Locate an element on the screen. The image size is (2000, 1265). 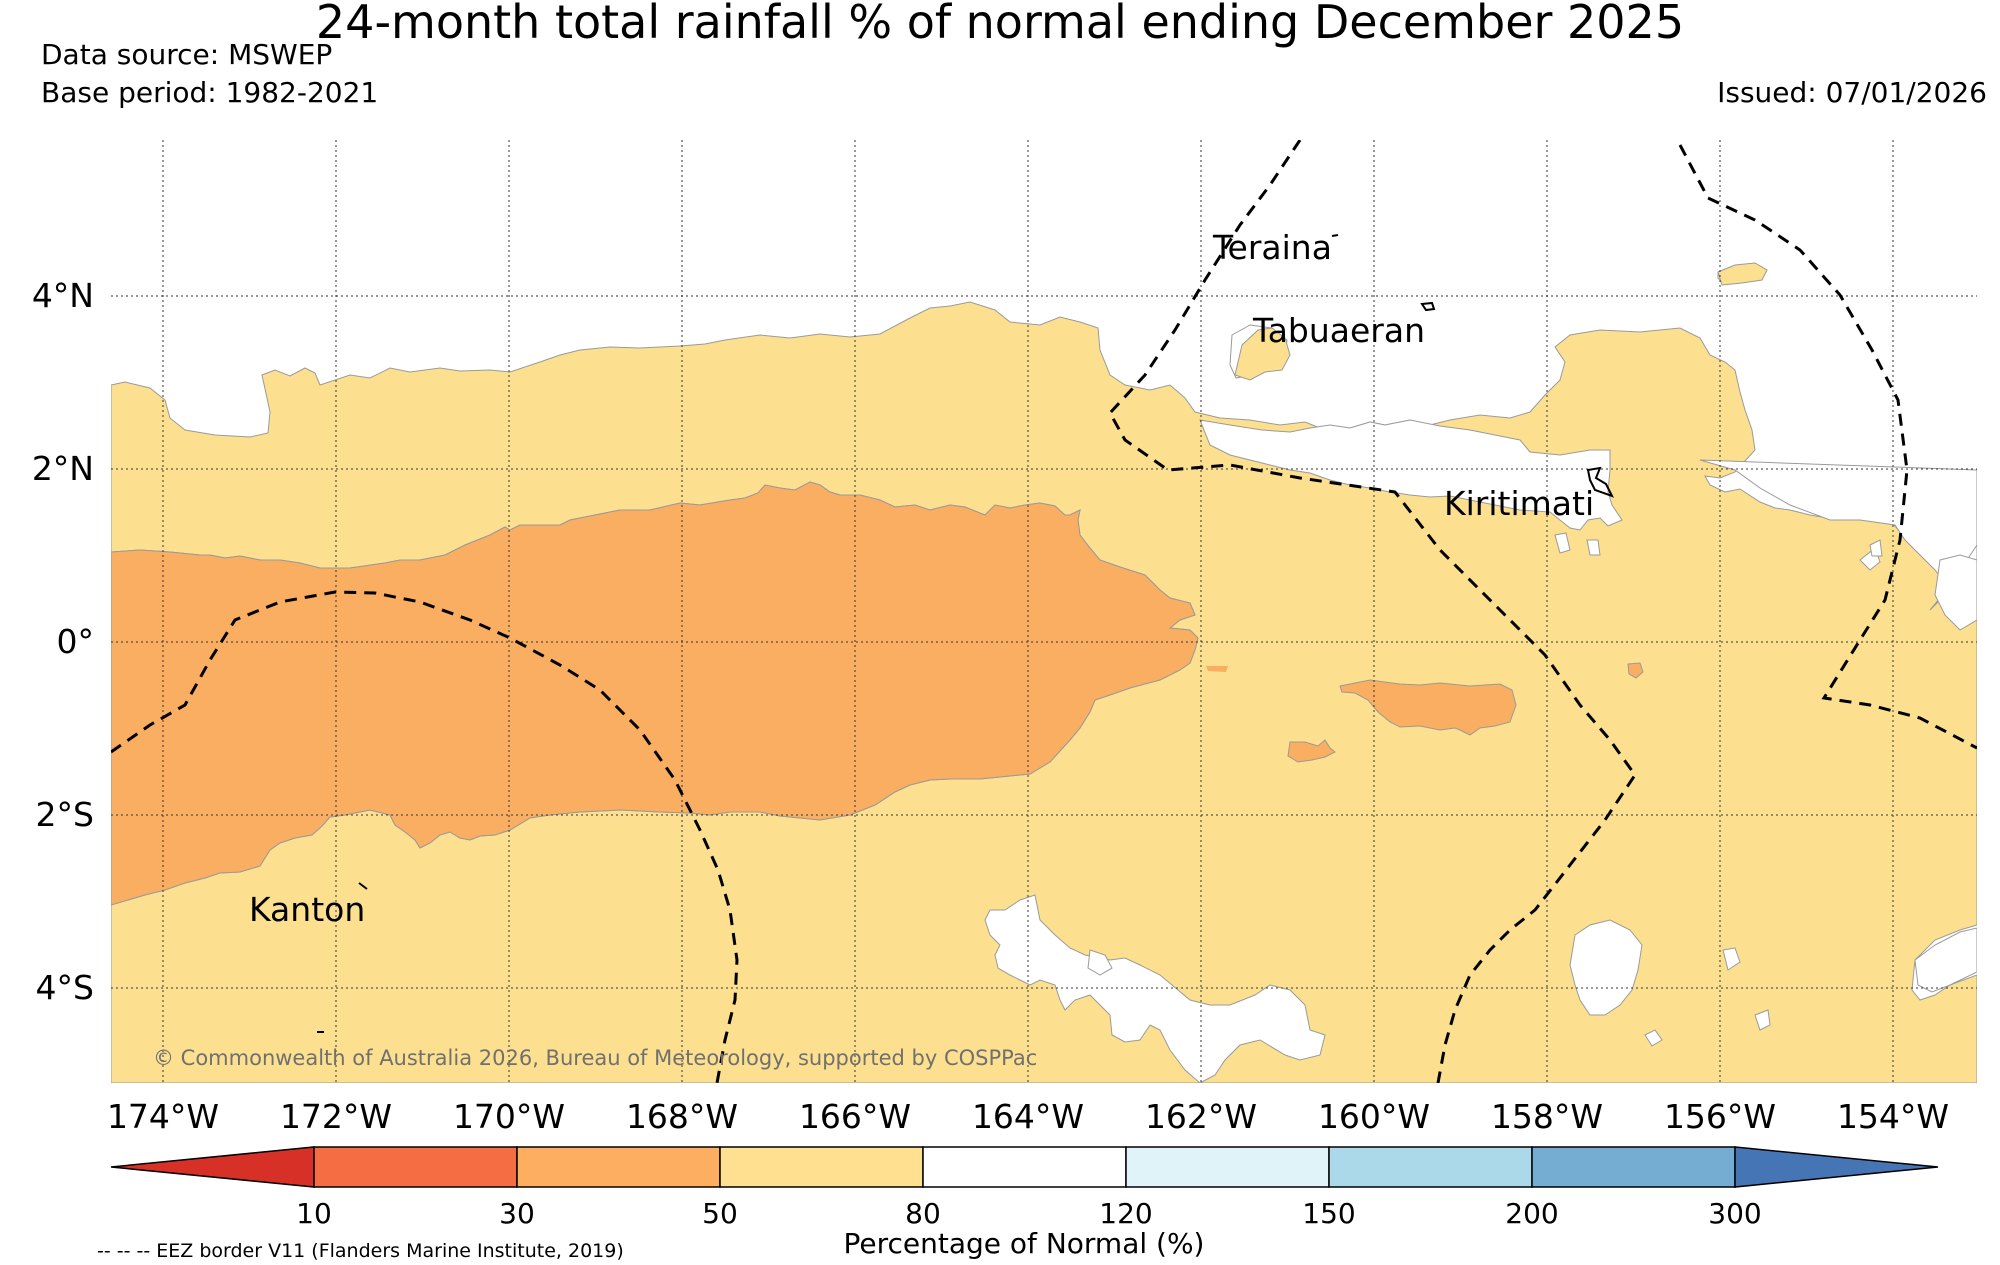
colorbar-tick: 10 is located at coordinates (314, 1213).